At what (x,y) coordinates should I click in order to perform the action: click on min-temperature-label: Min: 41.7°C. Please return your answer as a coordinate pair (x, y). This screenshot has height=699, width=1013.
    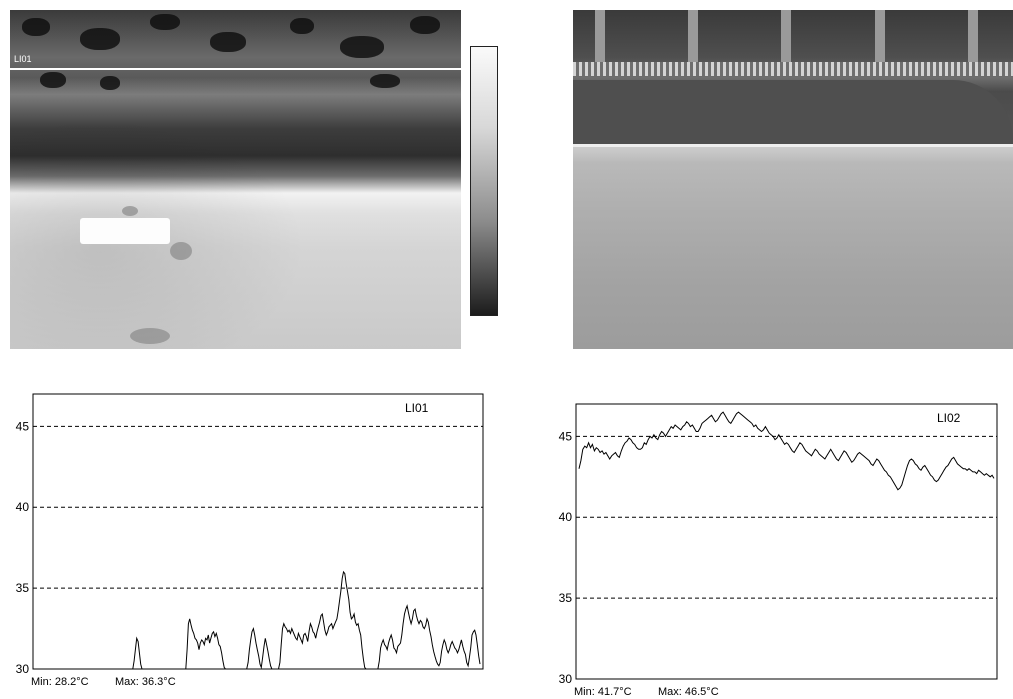
    Looking at the image, I should click on (603, 692).